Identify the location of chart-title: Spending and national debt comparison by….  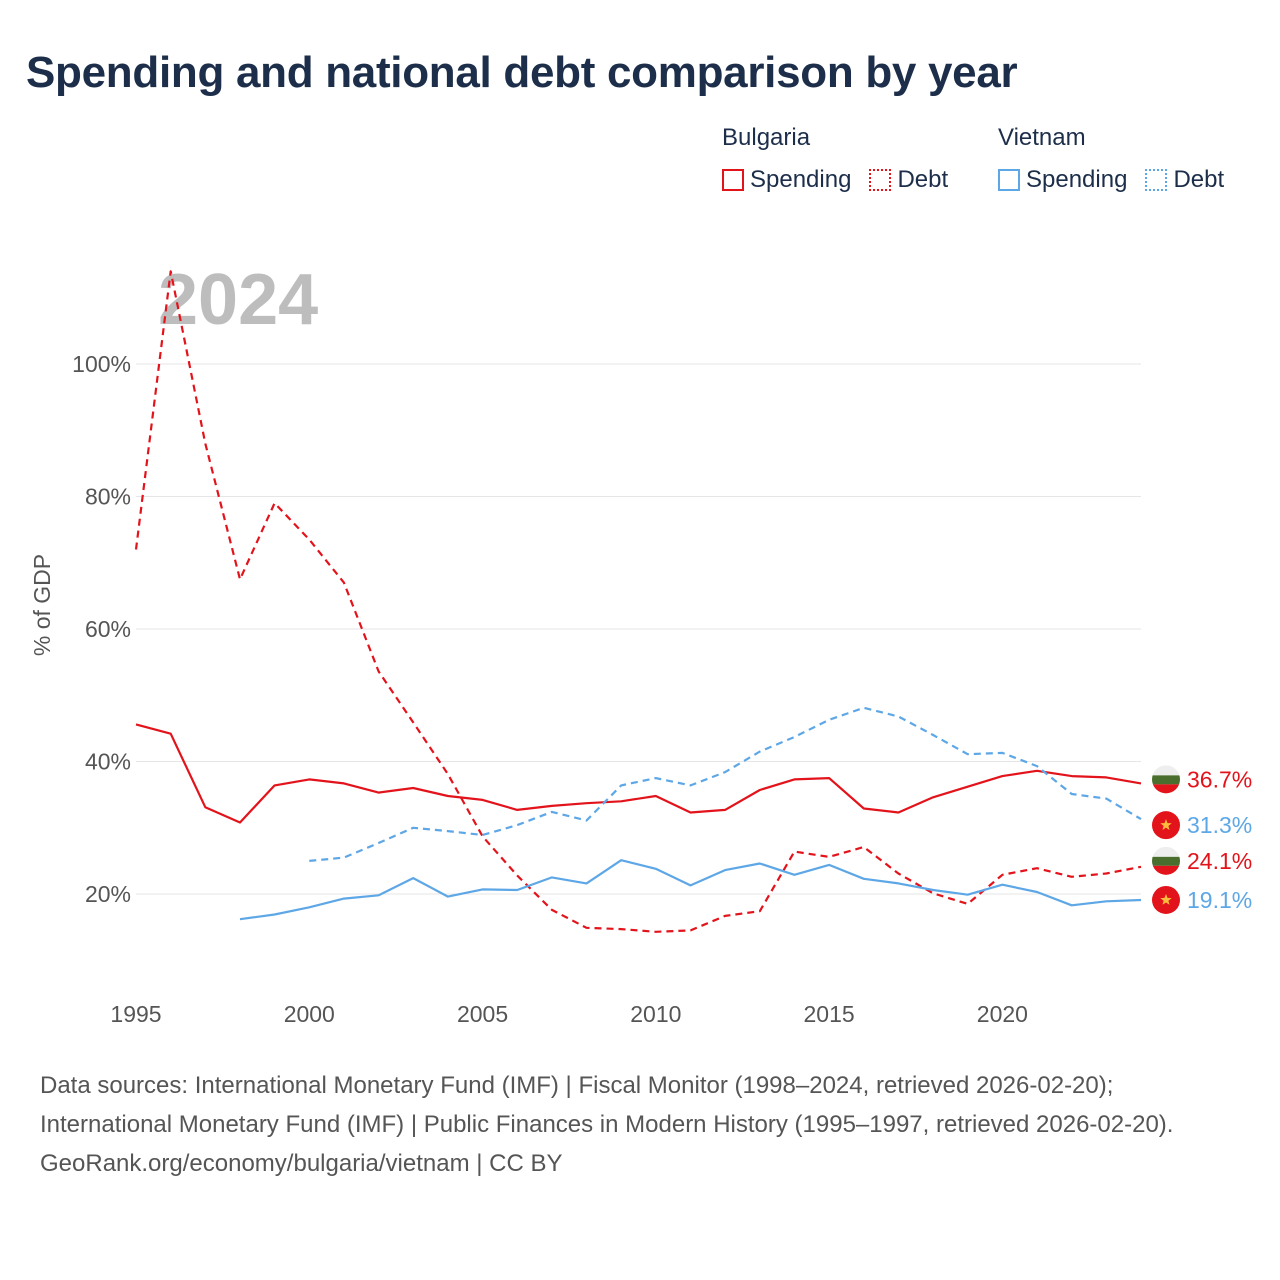
(522, 72).